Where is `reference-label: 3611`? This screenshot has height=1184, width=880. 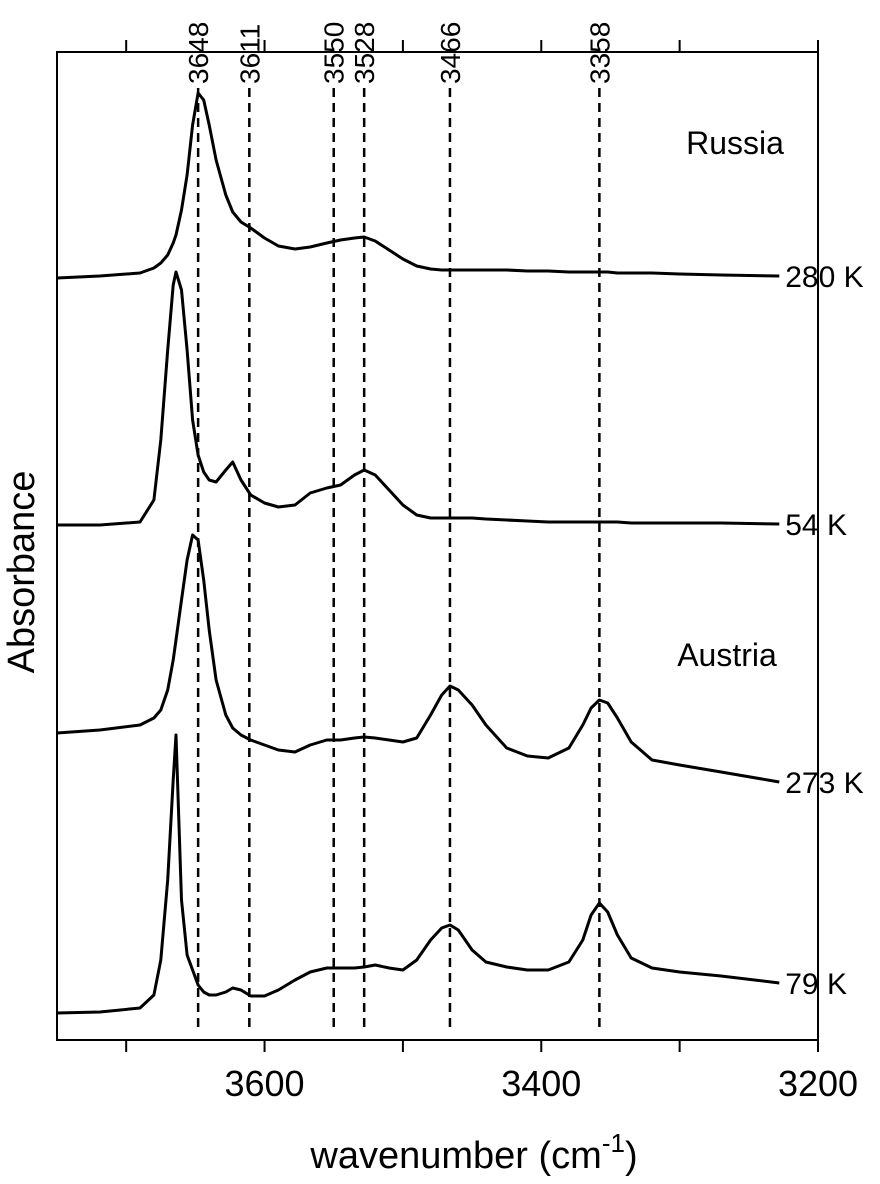
reference-label: 3611 is located at coordinates (249, 54).